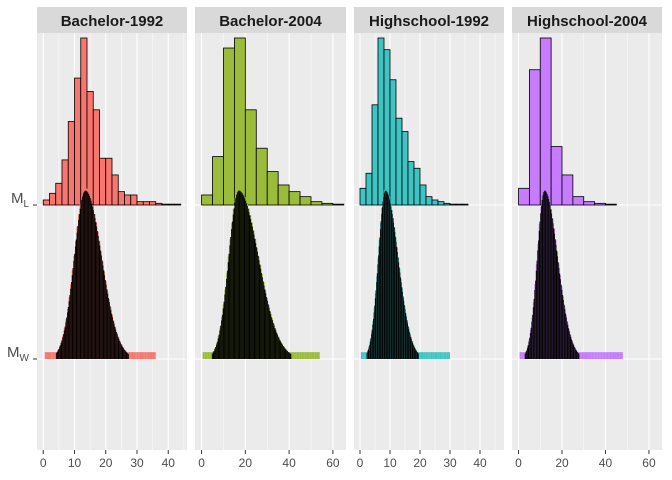 The width and height of the screenshot is (672, 480). Describe the element at coordinates (390, 463) in the screenshot. I see `x-tick-label: 10` at that location.